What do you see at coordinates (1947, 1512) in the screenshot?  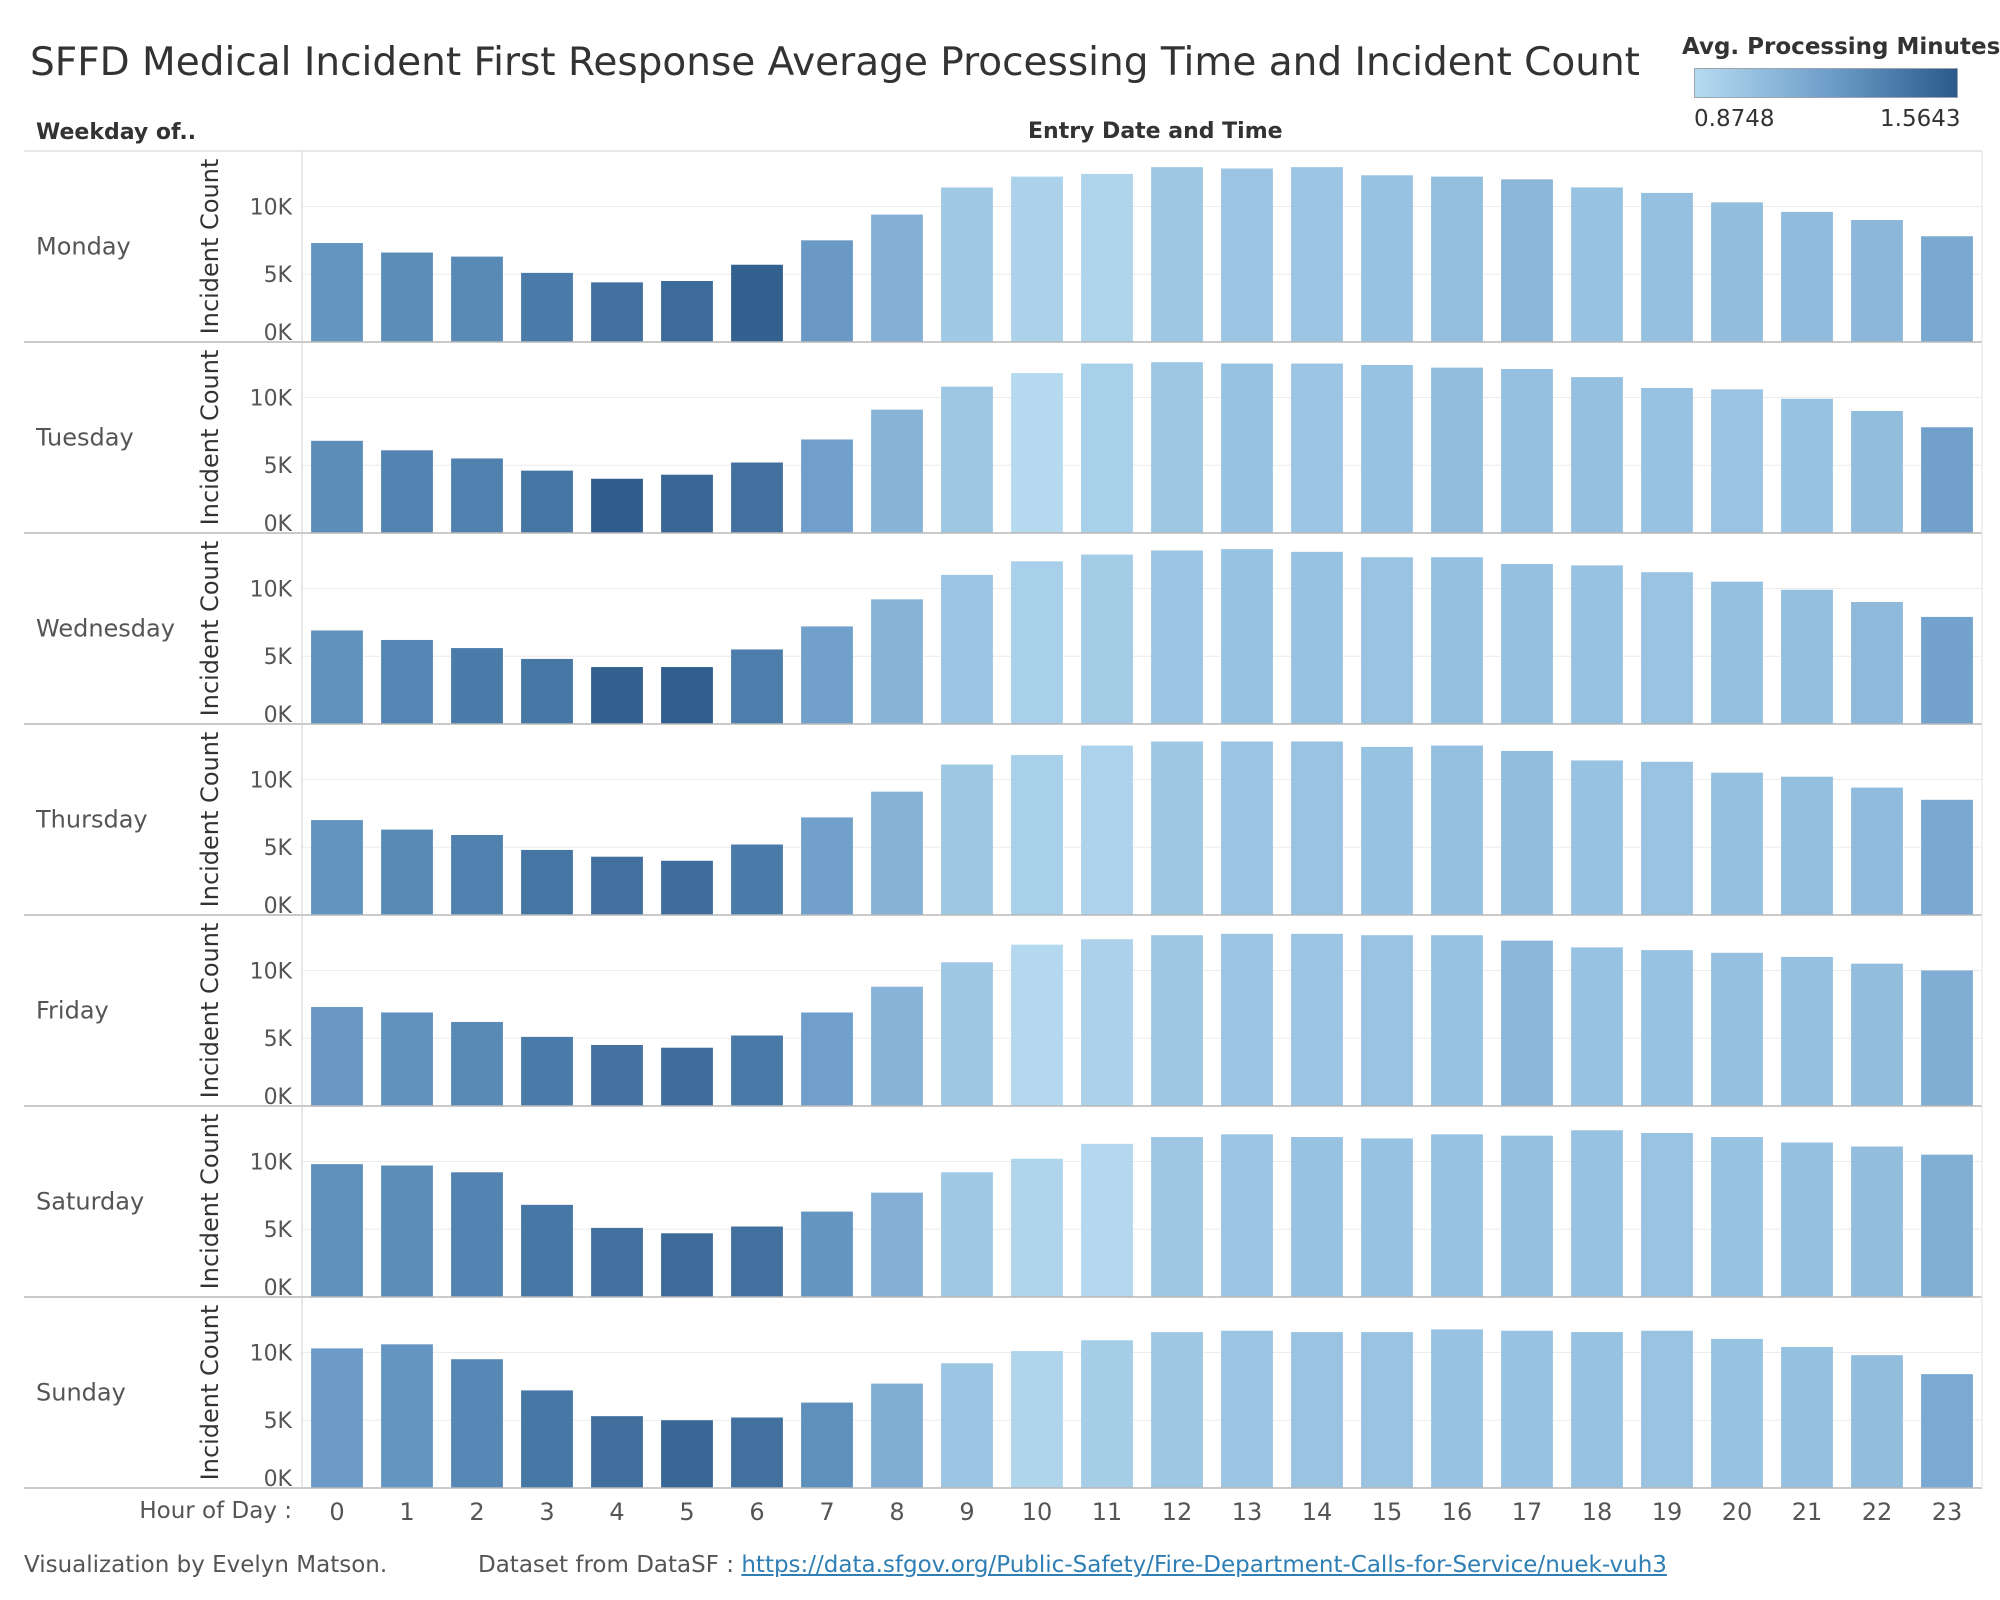 I see `x-tick-label: 23` at bounding box center [1947, 1512].